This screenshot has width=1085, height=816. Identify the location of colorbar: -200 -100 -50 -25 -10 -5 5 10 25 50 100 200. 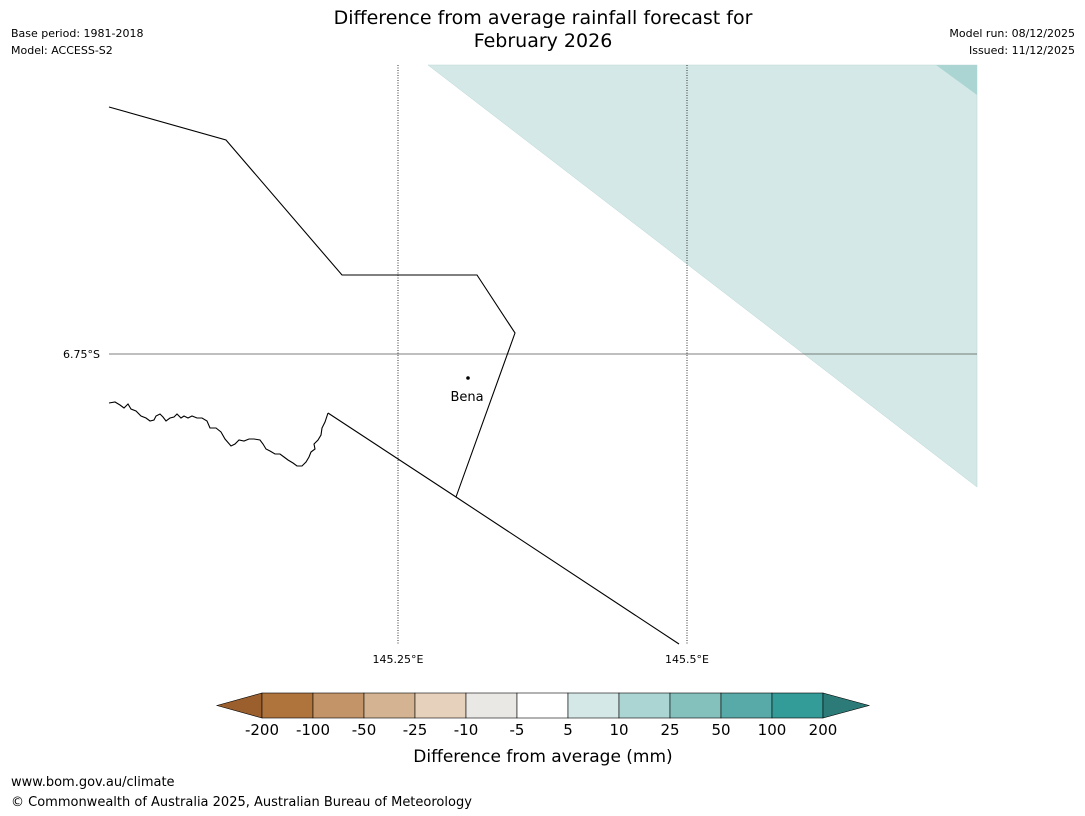
(543, 715).